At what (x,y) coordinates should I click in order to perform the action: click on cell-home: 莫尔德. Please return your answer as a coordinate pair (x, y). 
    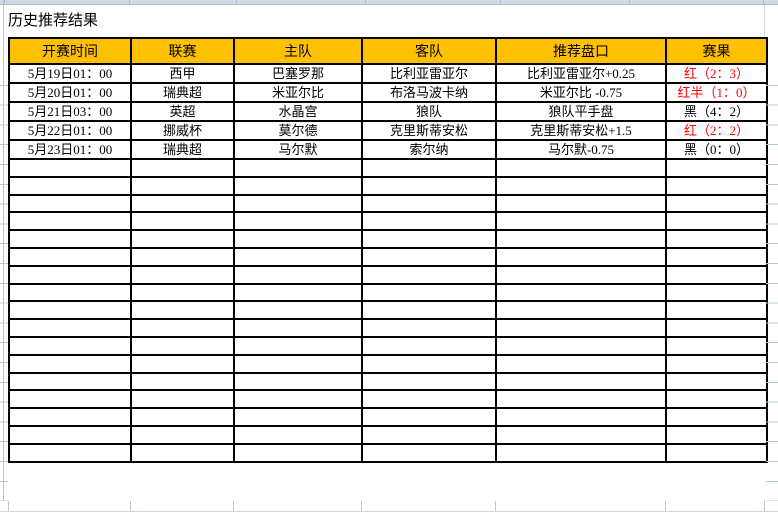
    Looking at the image, I should click on (298, 130).